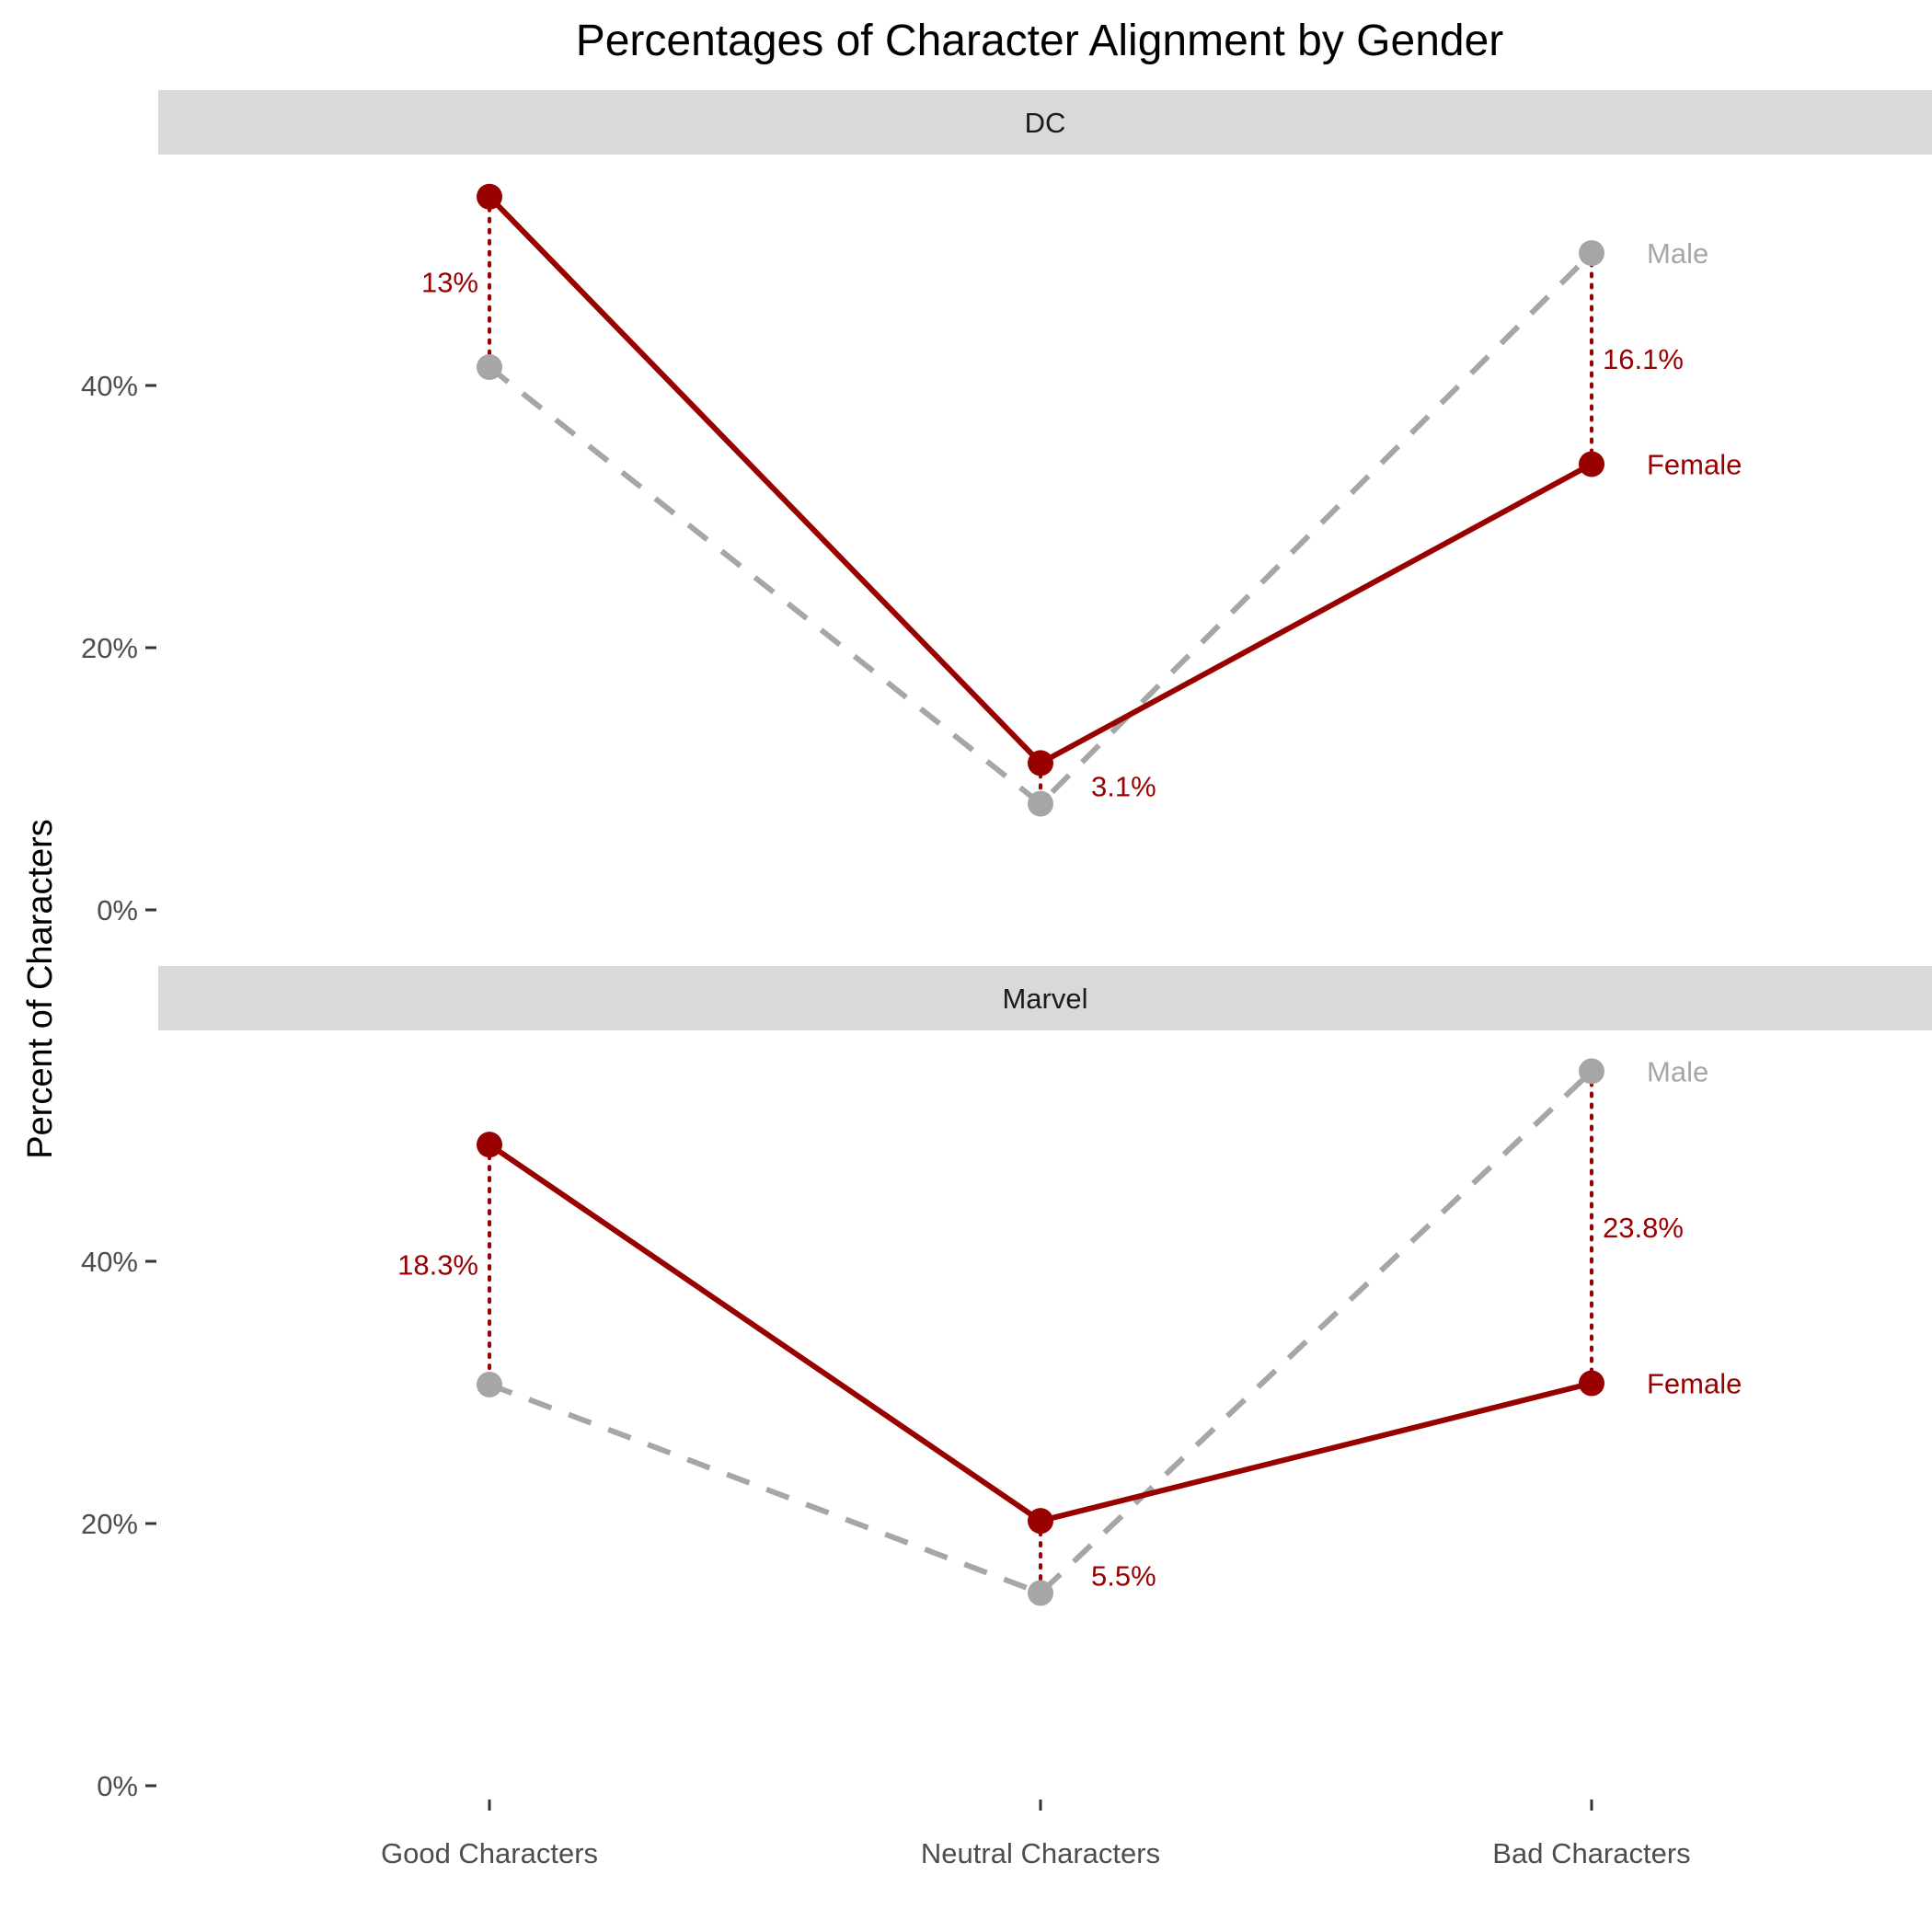 Image resolution: width=1932 pixels, height=1932 pixels. Describe the element at coordinates (1643, 1228) in the screenshot. I see `difference-label: 23.8%` at that location.